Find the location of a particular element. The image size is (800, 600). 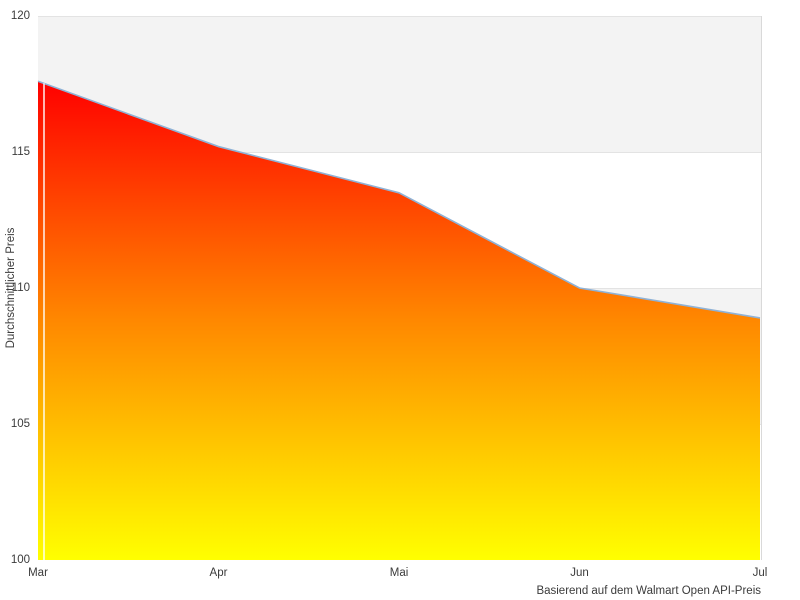

y-tick-label: 110 is located at coordinates (20, 288).